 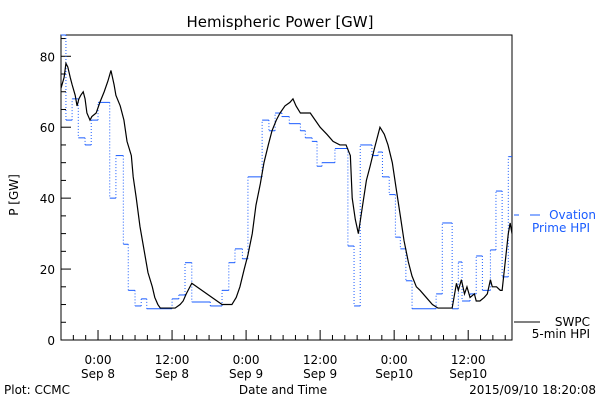 What do you see at coordinates (47, 128) in the screenshot?
I see `y-tick-label: 60` at bounding box center [47, 128].